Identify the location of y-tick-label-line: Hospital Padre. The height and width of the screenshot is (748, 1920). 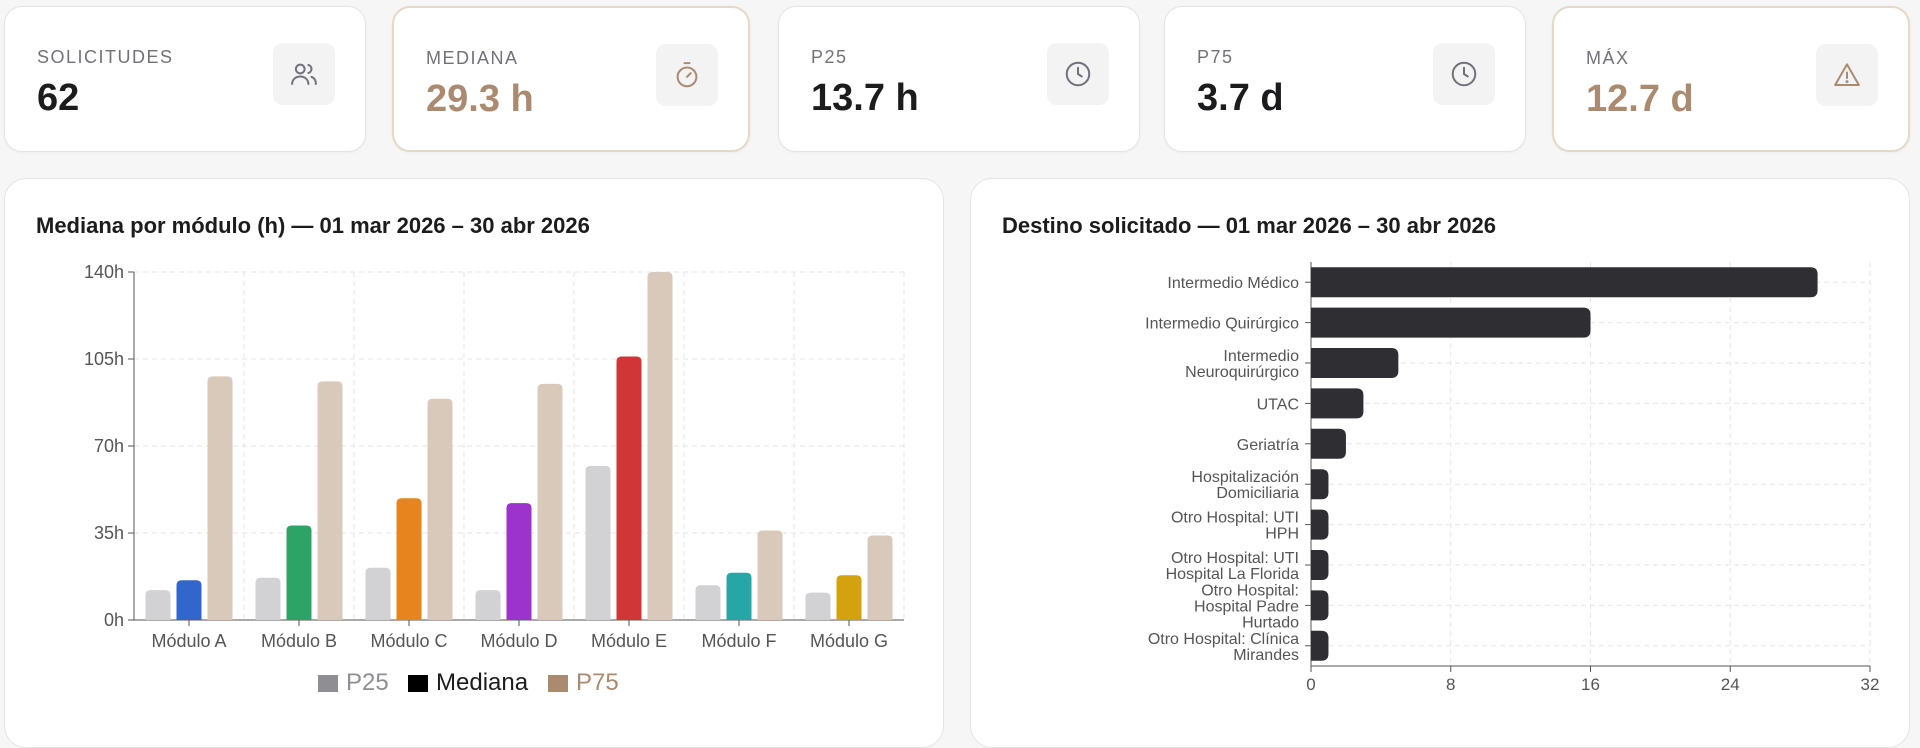
(1246, 606).